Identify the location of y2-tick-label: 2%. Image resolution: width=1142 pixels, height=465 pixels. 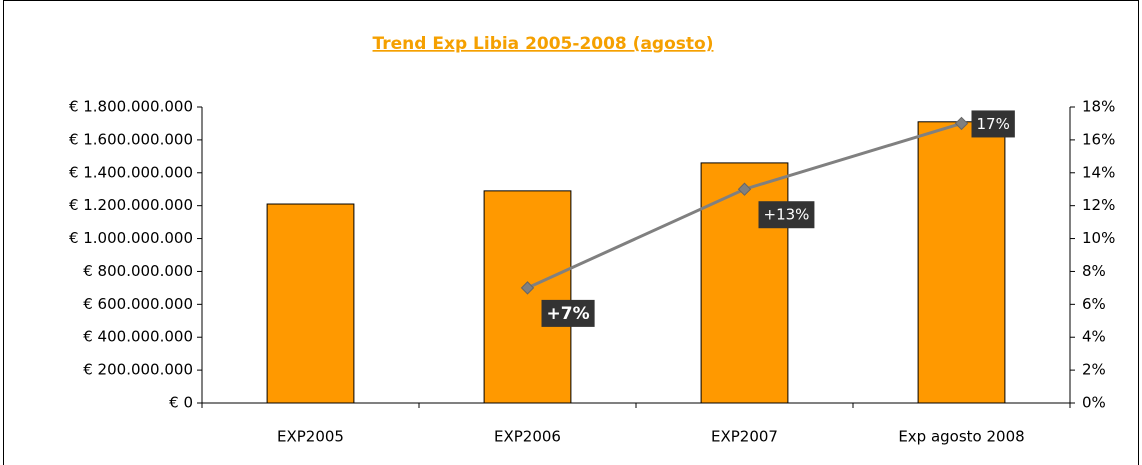
(1094, 370).